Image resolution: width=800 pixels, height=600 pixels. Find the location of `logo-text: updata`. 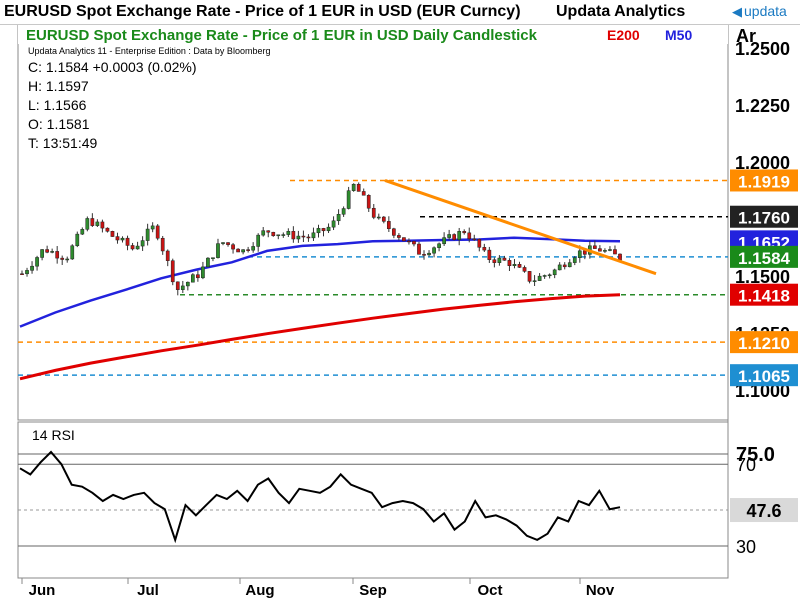

logo-text: updata is located at coordinates (765, 11).